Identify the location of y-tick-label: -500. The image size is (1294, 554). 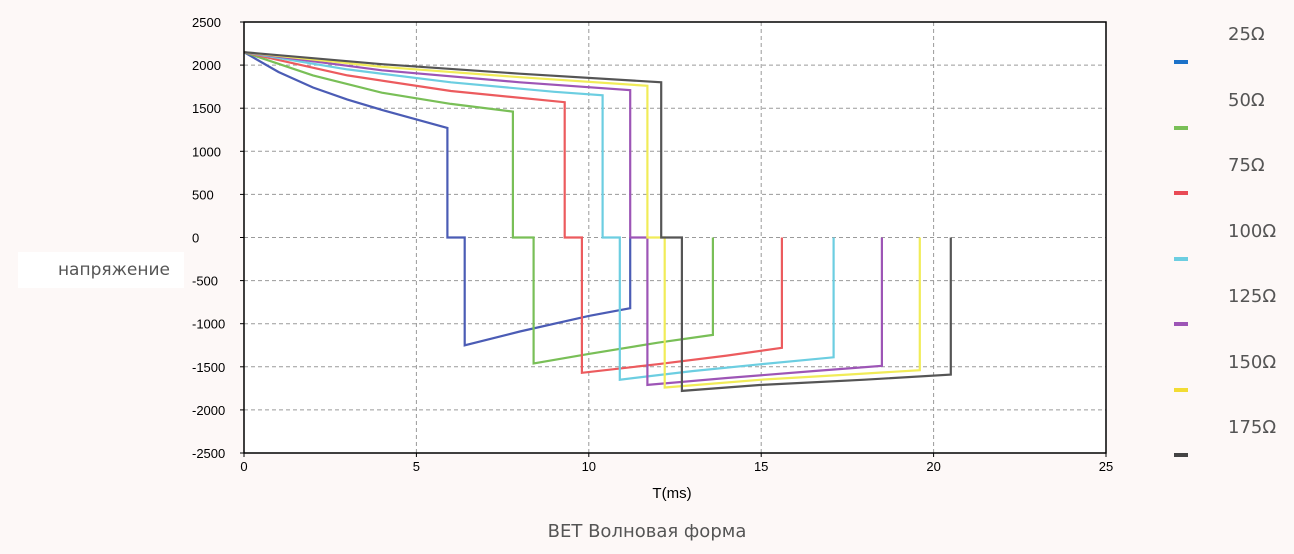
(205, 281).